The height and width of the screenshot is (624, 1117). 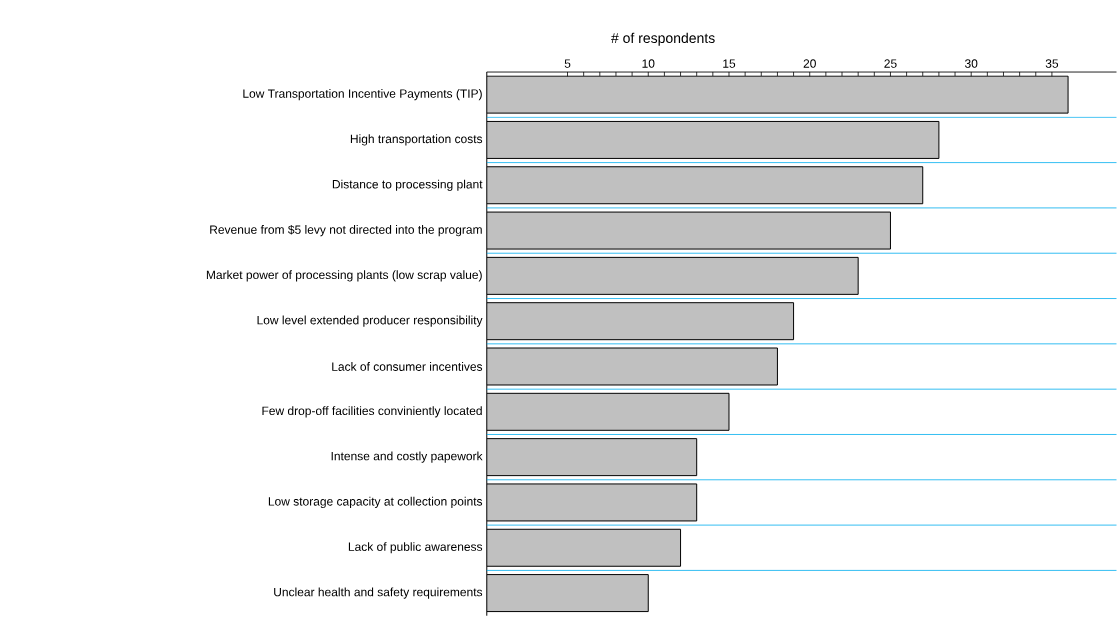 I want to click on y-tick-label: Few drop-off facilities conviniently located, so click(x=372, y=412).